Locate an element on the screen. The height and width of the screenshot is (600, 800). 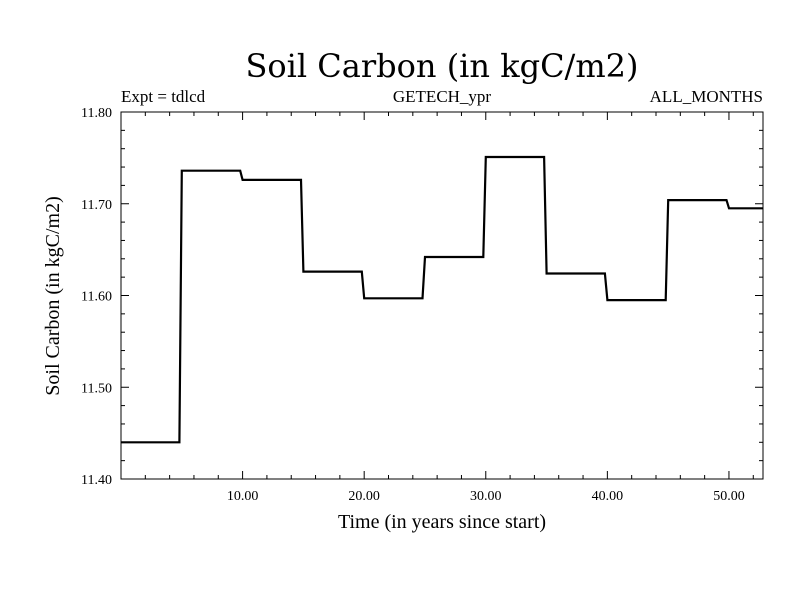
x-tick-label: 50.00 is located at coordinates (729, 496).